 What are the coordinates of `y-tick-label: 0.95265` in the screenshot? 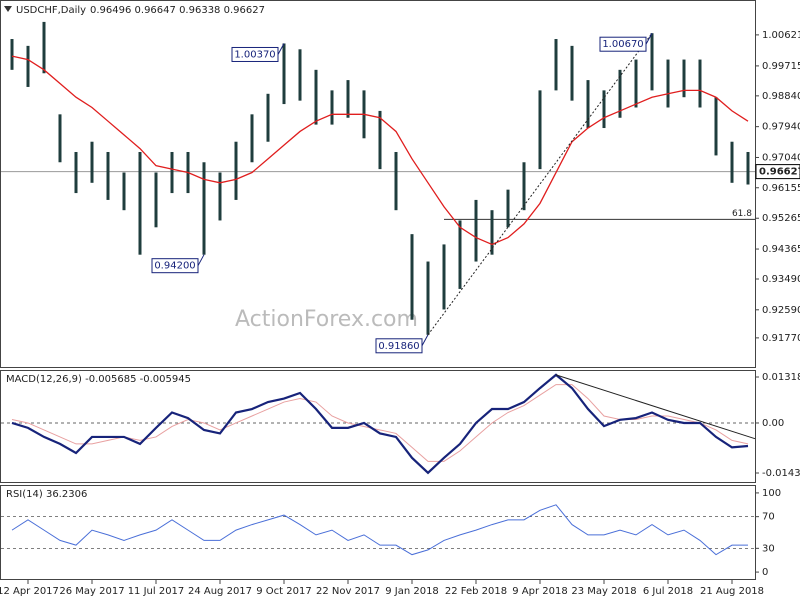 It's located at (781, 218).